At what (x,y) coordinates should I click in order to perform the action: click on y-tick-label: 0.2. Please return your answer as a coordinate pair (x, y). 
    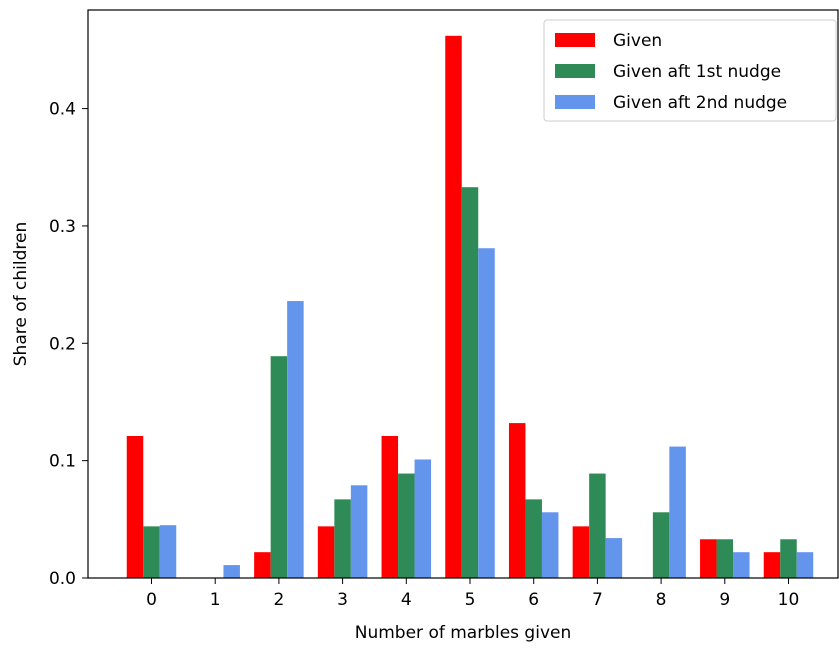
    Looking at the image, I should click on (62, 344).